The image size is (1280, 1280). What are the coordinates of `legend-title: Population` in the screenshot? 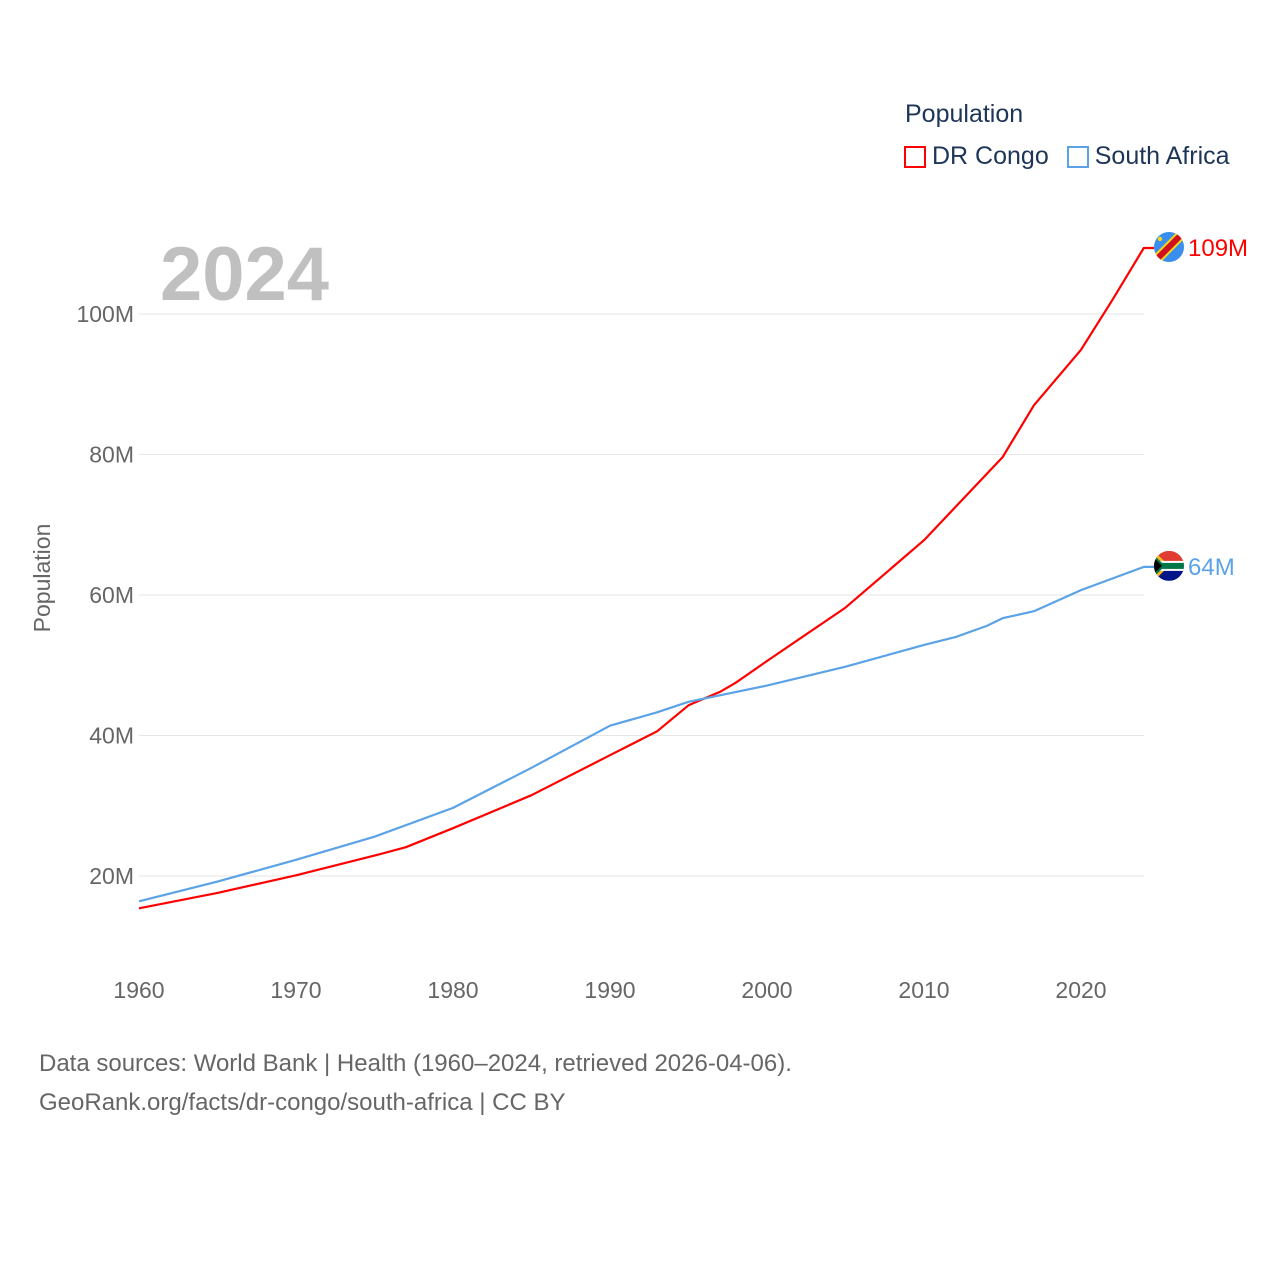 It's located at (964, 114).